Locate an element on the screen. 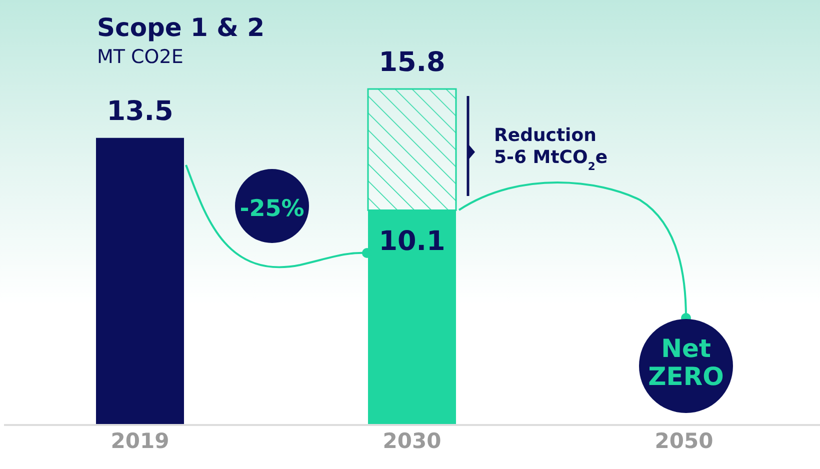 This screenshot has height=469, width=820. x-tick-label: 2030 is located at coordinates (412, 440).